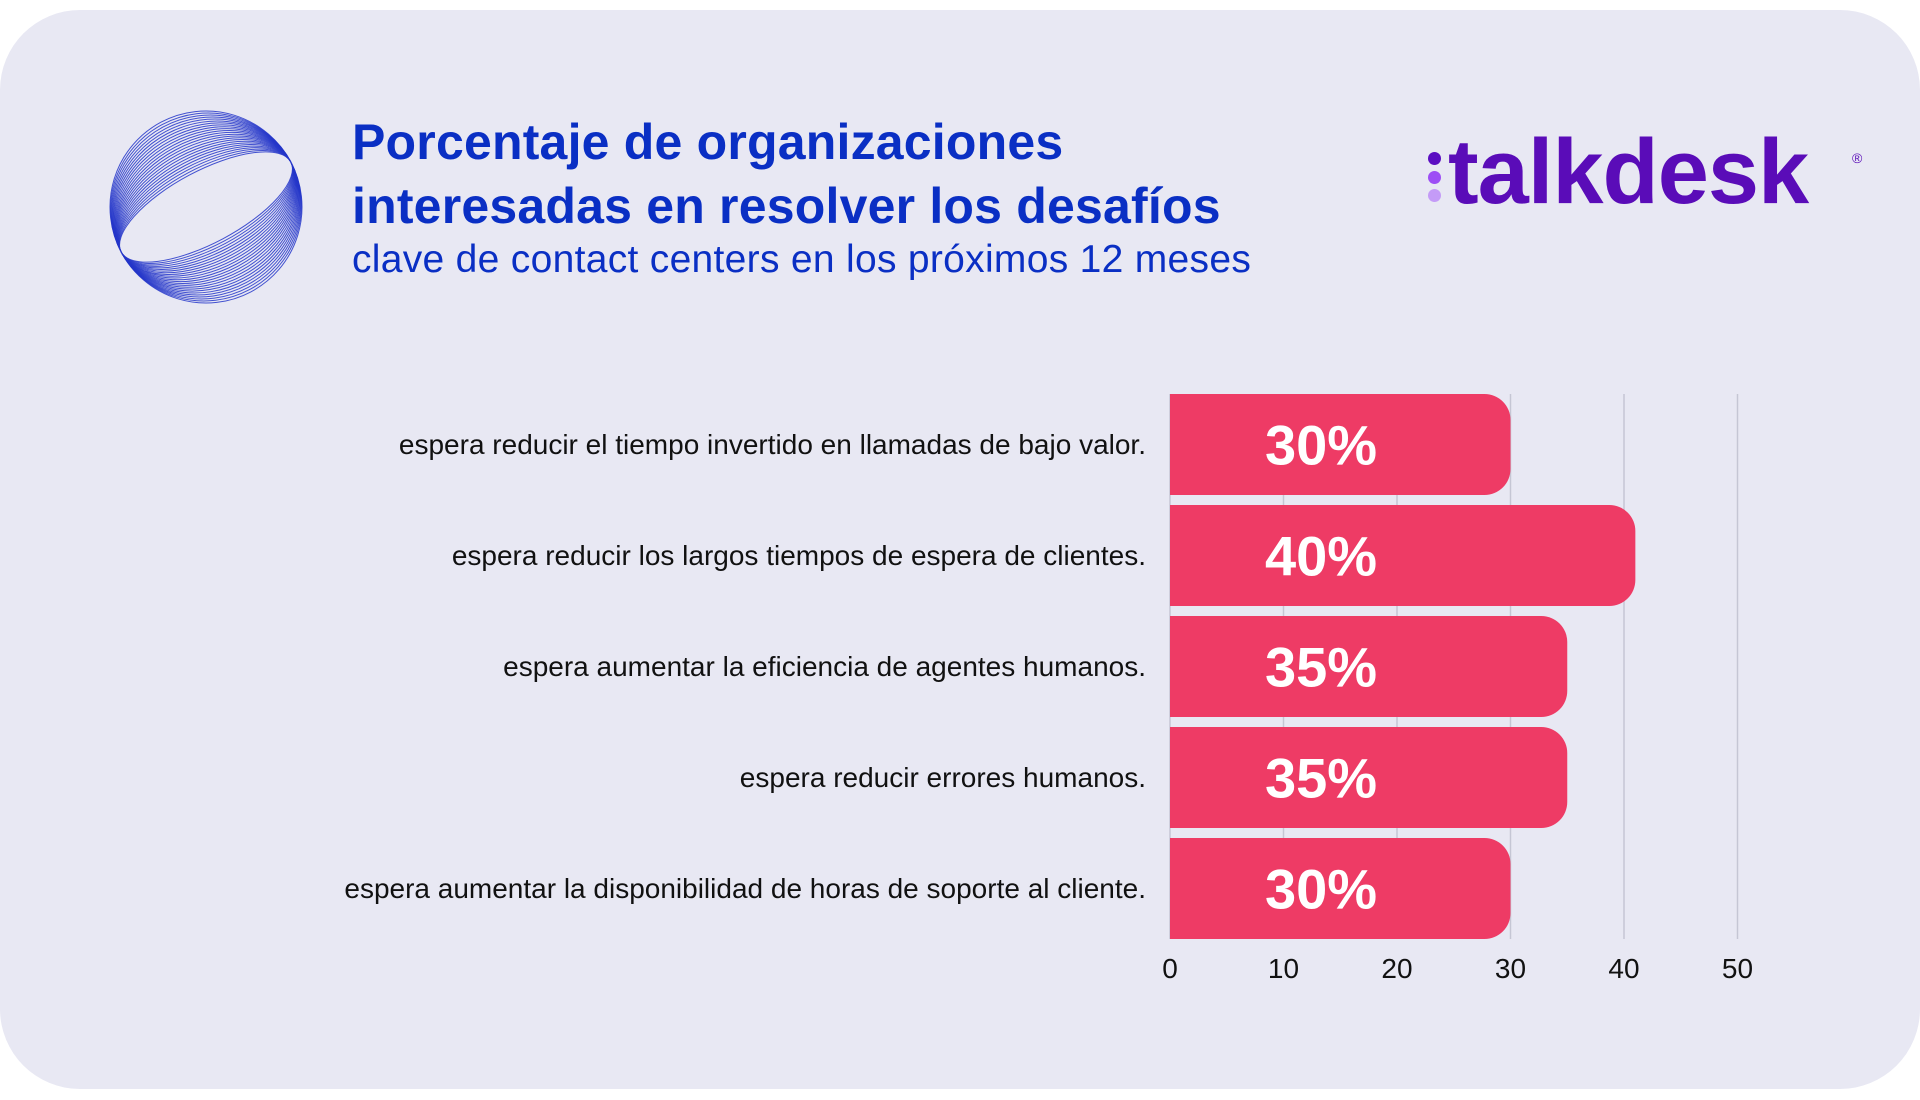  I want to click on logo-wordmark: talkdesk, so click(1628, 172).